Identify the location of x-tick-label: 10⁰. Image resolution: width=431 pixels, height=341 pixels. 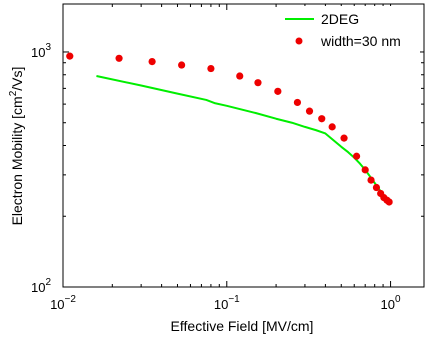
(391, 303).